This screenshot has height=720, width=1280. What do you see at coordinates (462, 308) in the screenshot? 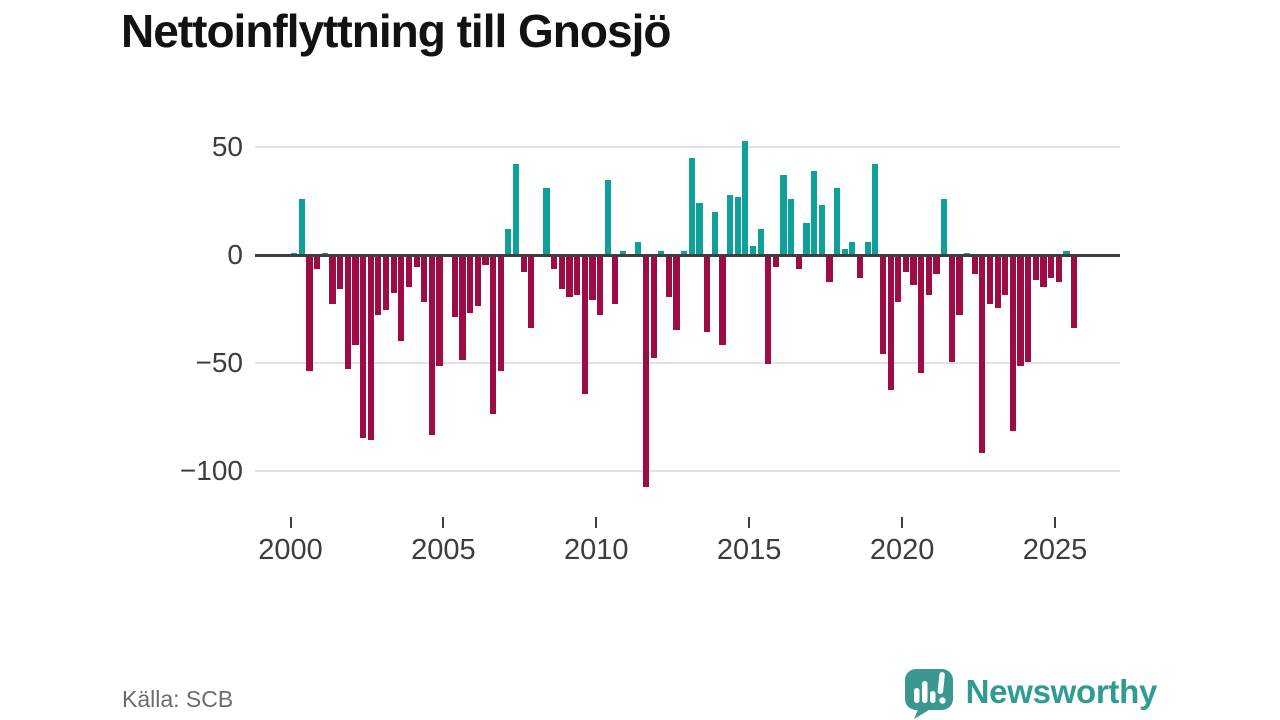
I see `bar-2005-Q3` at bounding box center [462, 308].